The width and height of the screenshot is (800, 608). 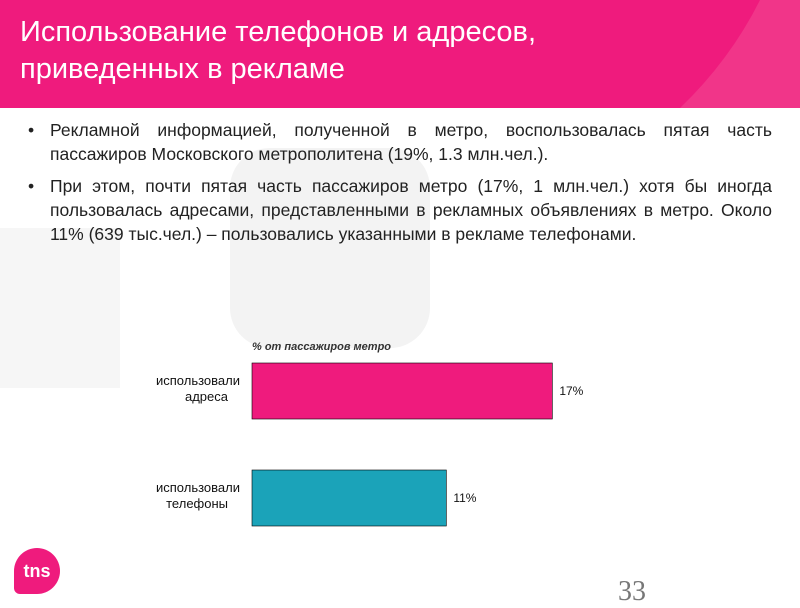 I want to click on header-fold-decoration, so click(x=740, y=54).